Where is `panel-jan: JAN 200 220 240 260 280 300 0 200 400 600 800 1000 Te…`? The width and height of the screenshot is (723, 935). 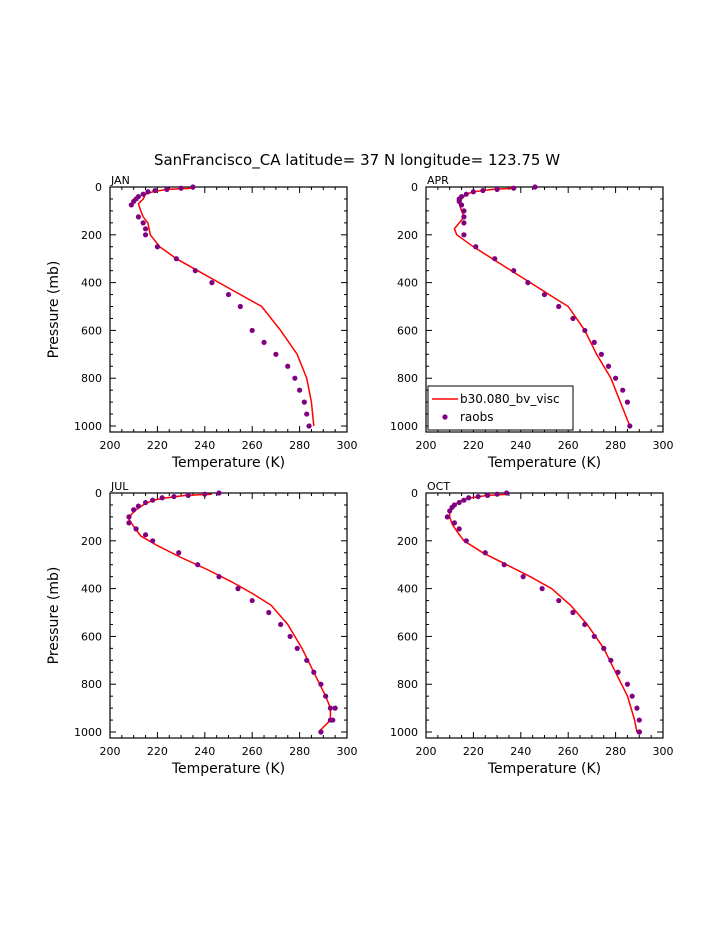 panel-jan: JAN 200 220 240 260 280 300 0 200 400 600 800 1000 Te… is located at coordinates (202, 322).